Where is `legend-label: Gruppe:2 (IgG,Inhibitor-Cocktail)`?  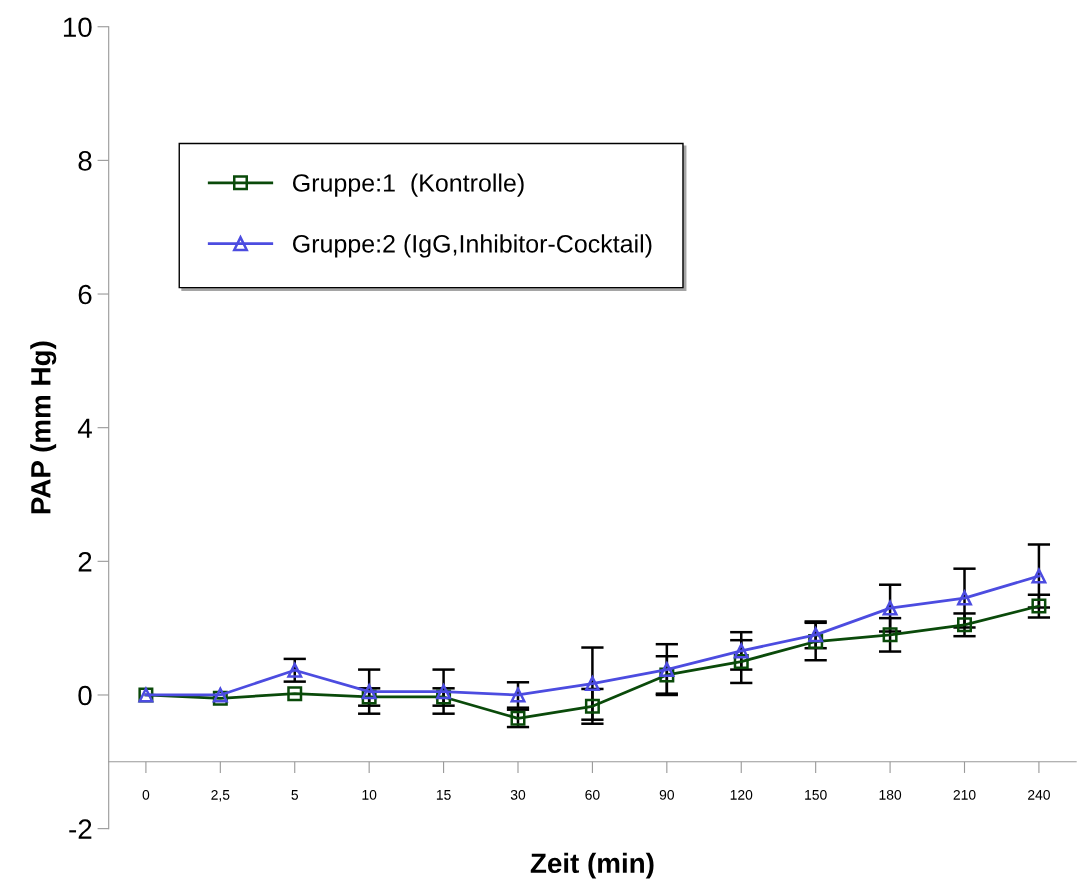
legend-label: Gruppe:2 (IgG,Inhibitor-Cocktail) is located at coordinates (472, 246).